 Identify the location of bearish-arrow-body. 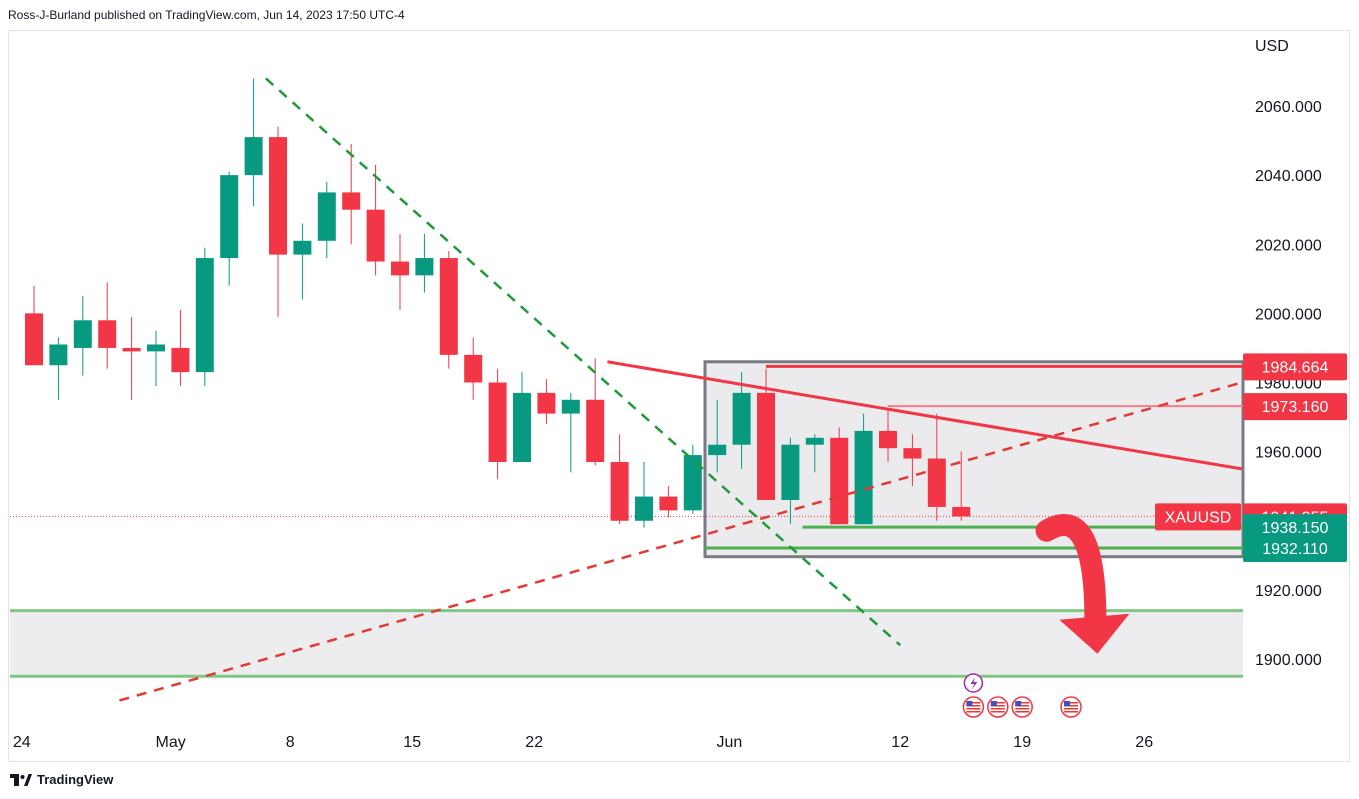
(1071, 576).